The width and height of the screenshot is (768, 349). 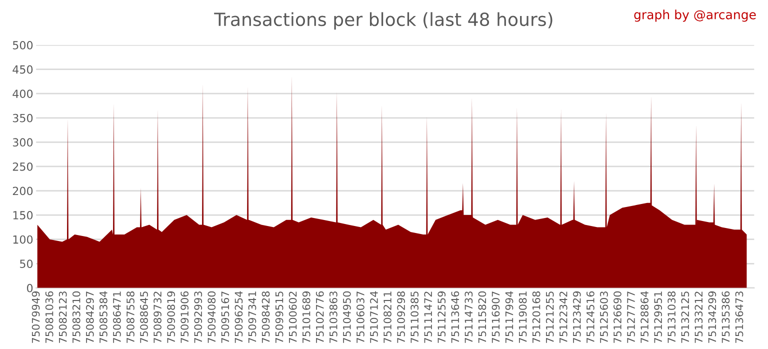 I want to click on y-tick-label: 0, so click(x=29, y=288).